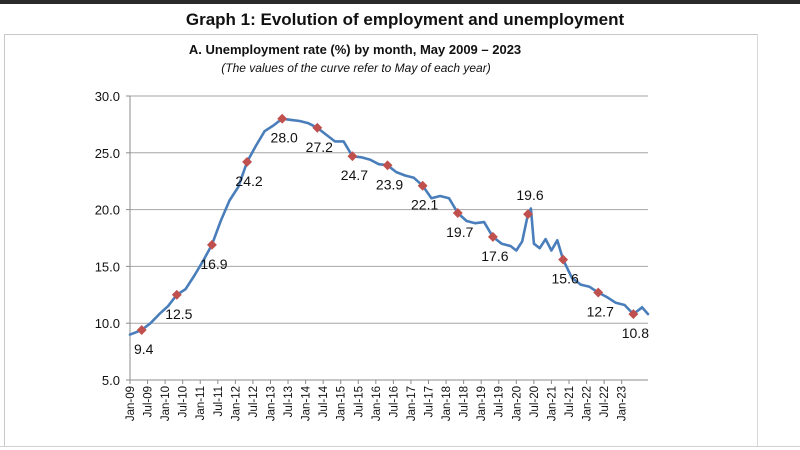  What do you see at coordinates (184, 401) in the screenshot?
I see `x-tick-label: Jul-10` at bounding box center [184, 401].